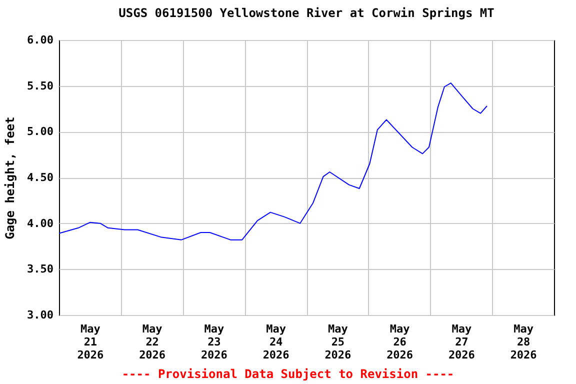 The height and width of the screenshot is (384, 576). Describe the element at coordinates (276, 342) in the screenshot. I see `x-tick-label: May 24 2026` at that location.